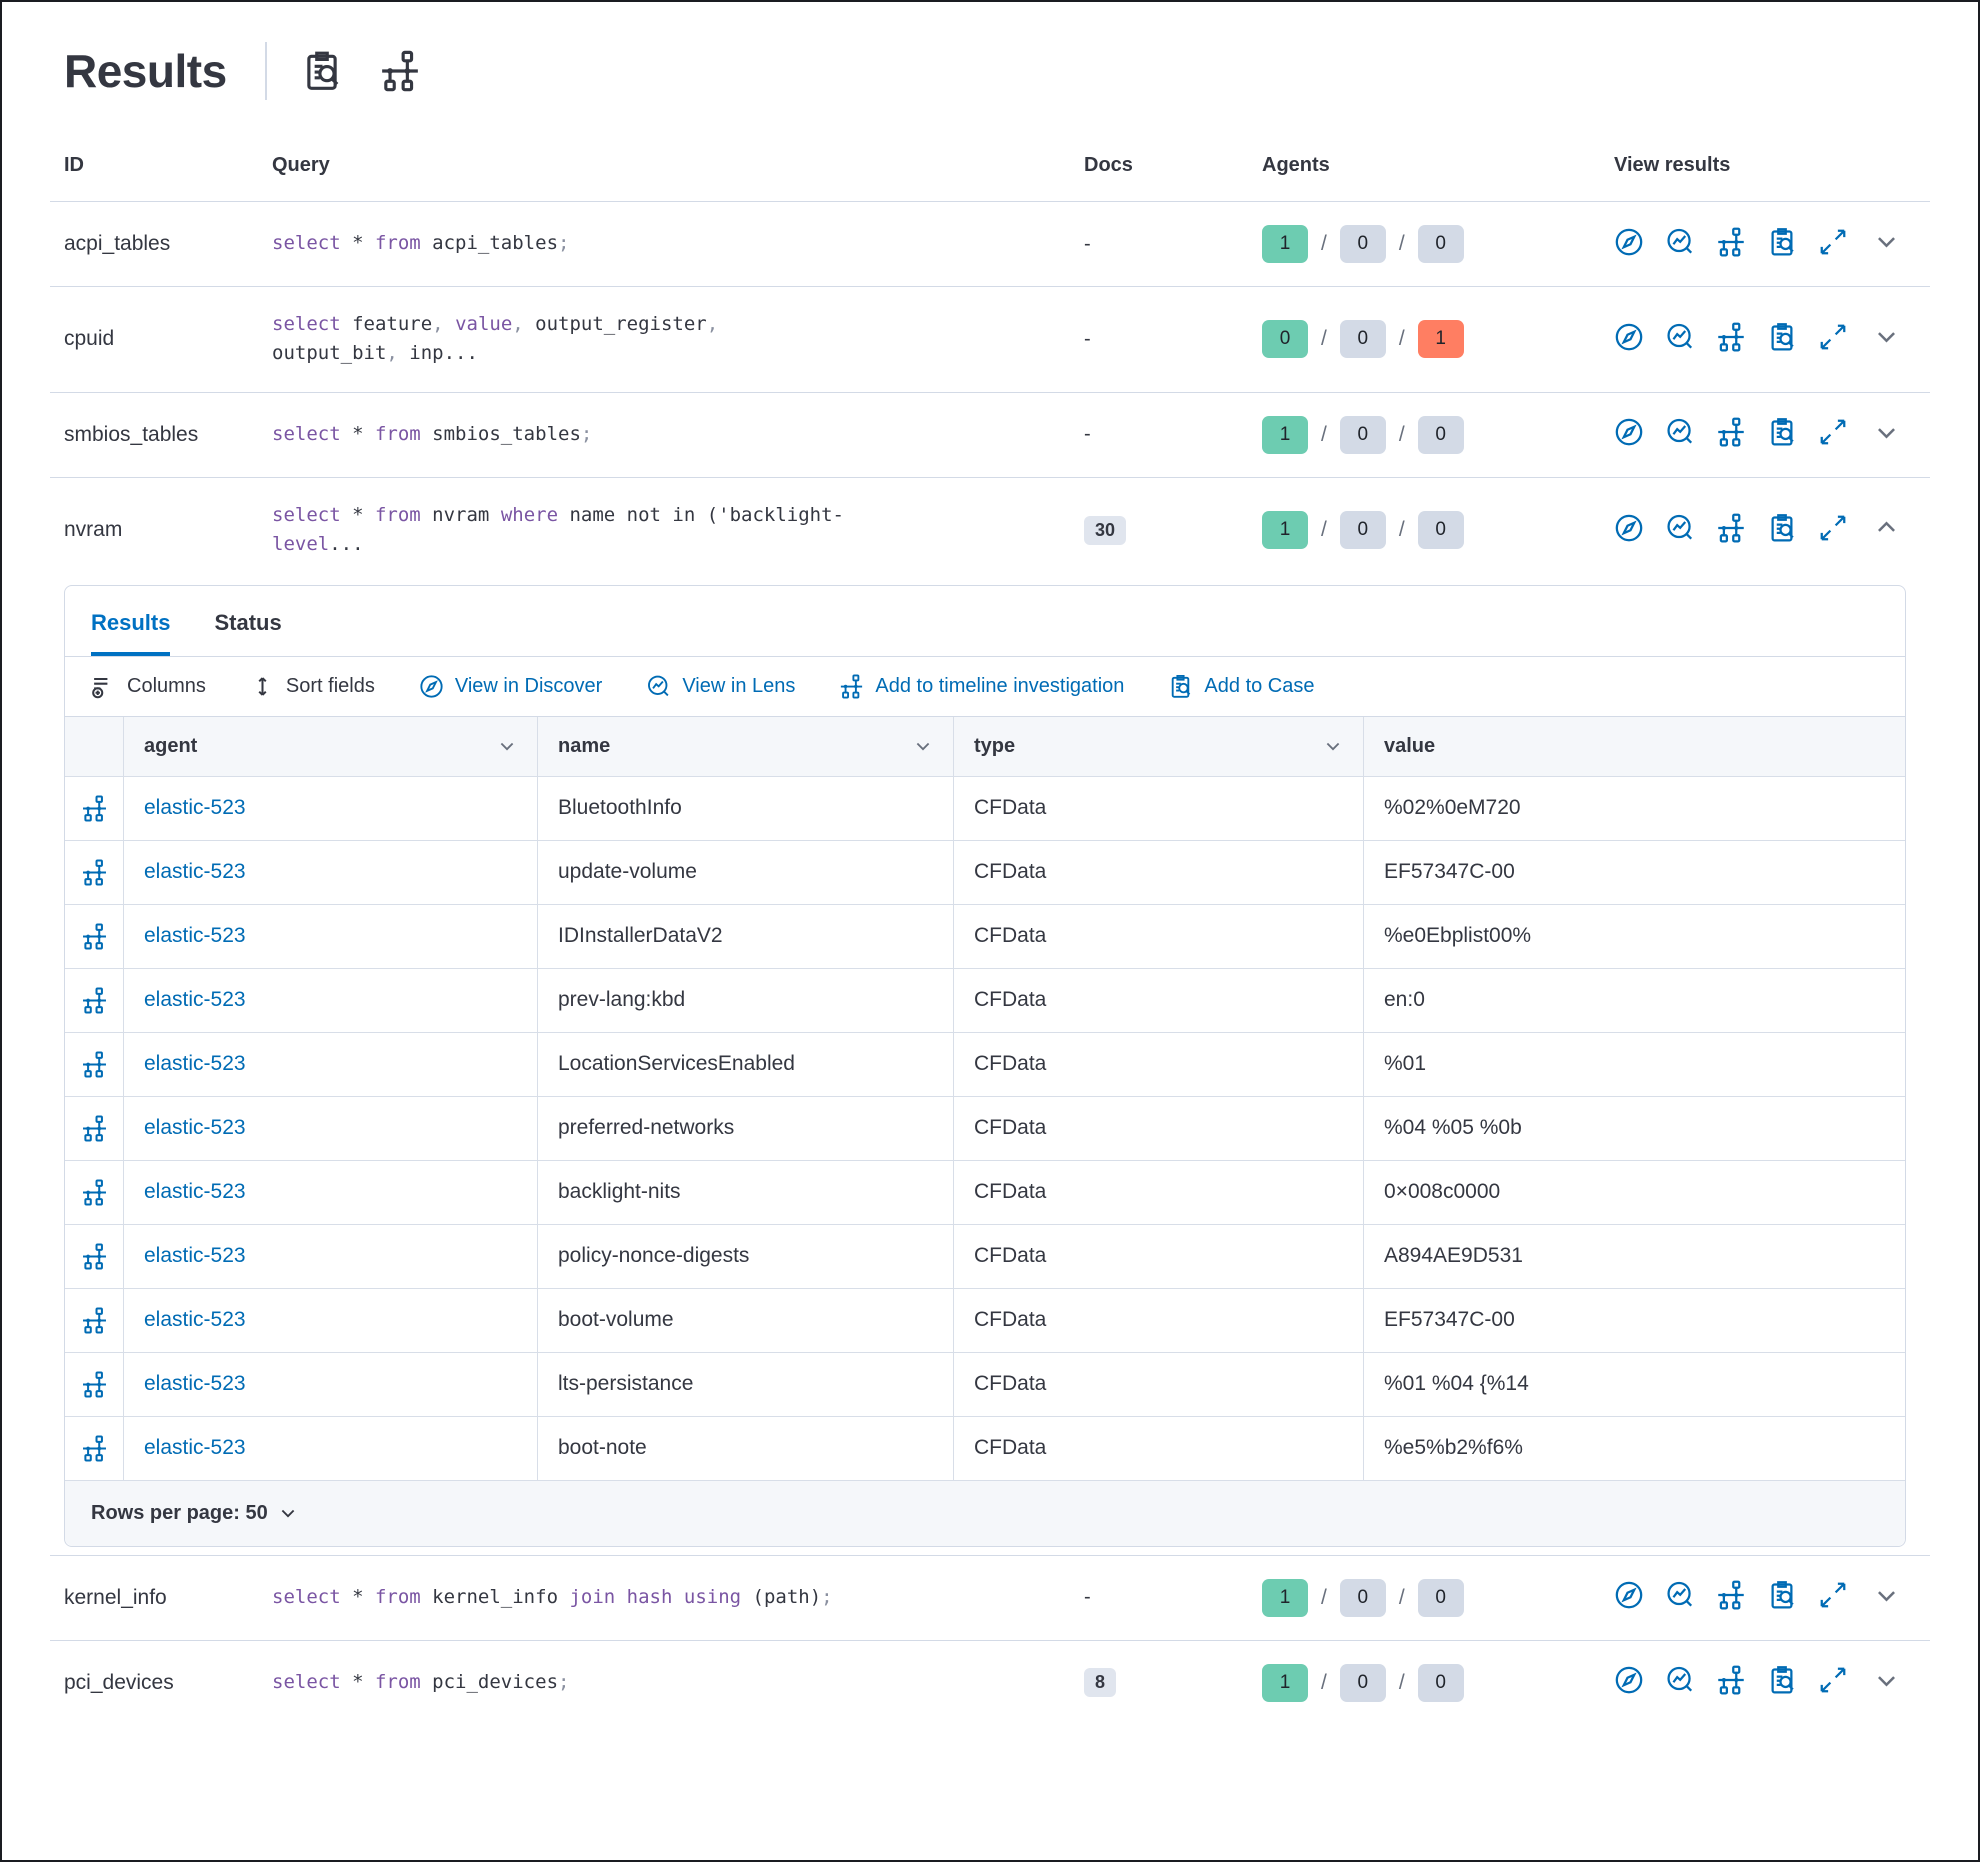 Image resolution: width=1980 pixels, height=1862 pixels. Describe the element at coordinates (745, 936) in the screenshot. I see `result-name: IDInstallerDataV2` at that location.